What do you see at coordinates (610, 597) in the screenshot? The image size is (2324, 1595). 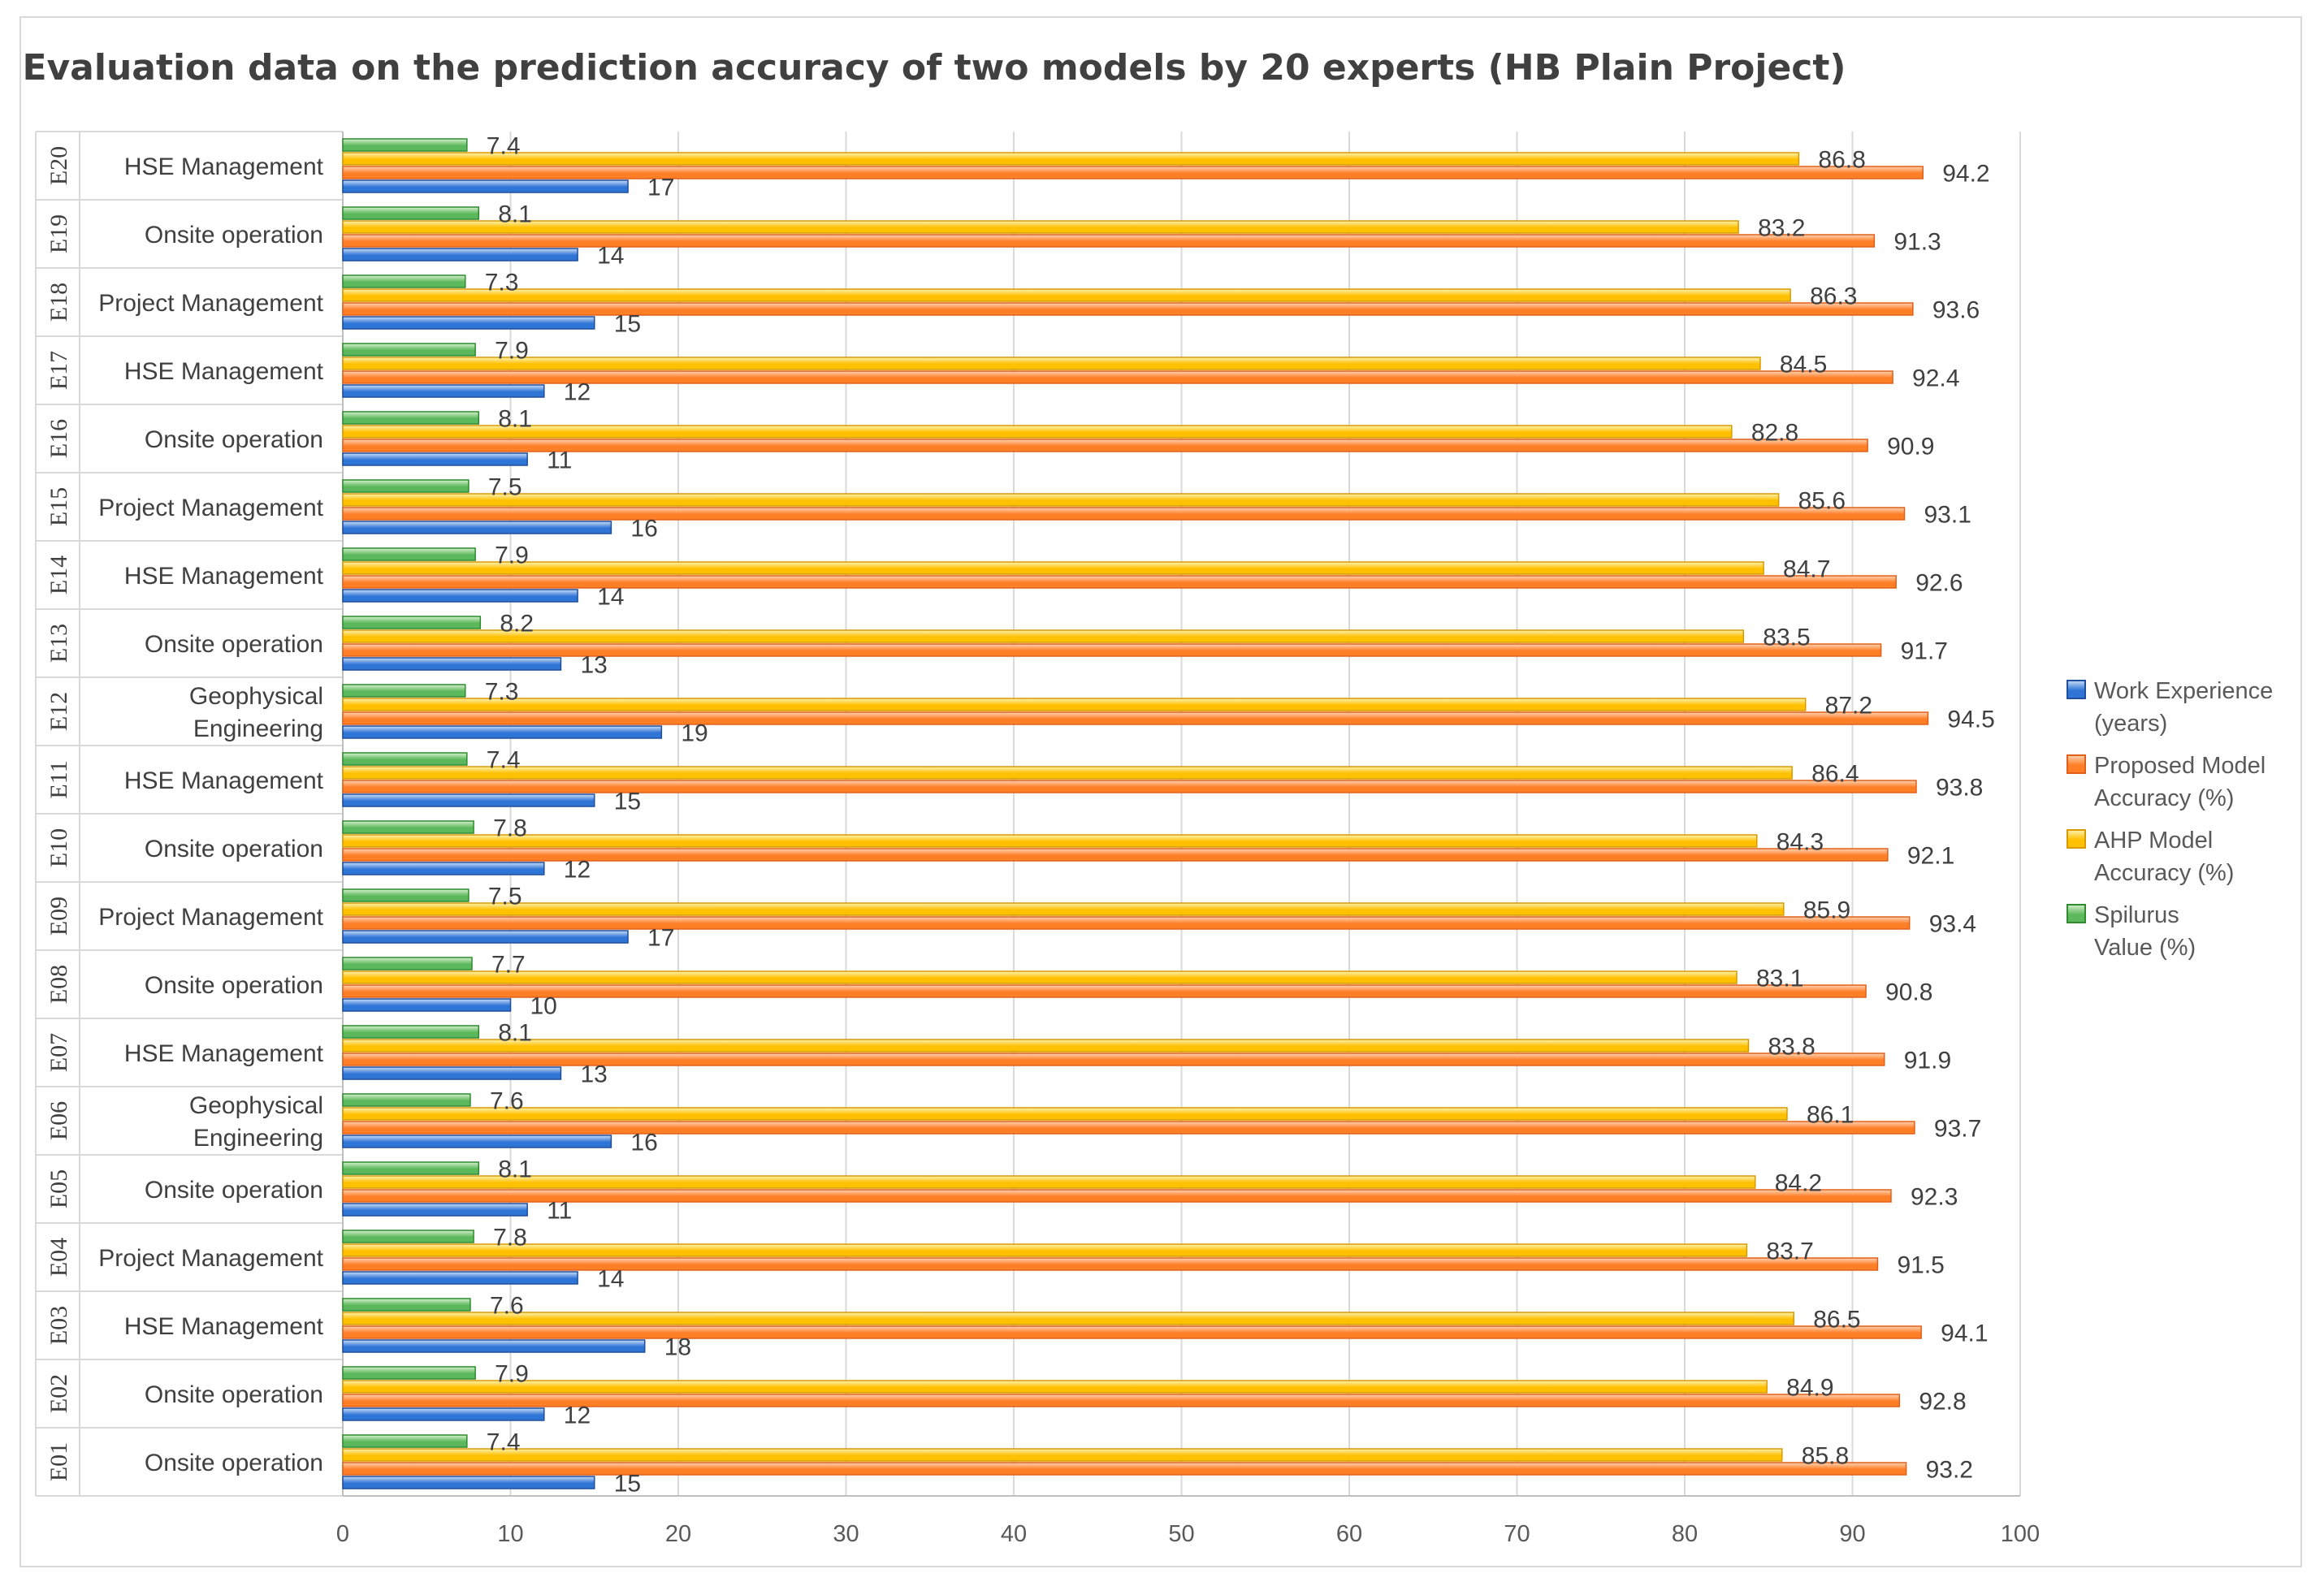 I see `data-label-E14-series-4: 14` at bounding box center [610, 597].